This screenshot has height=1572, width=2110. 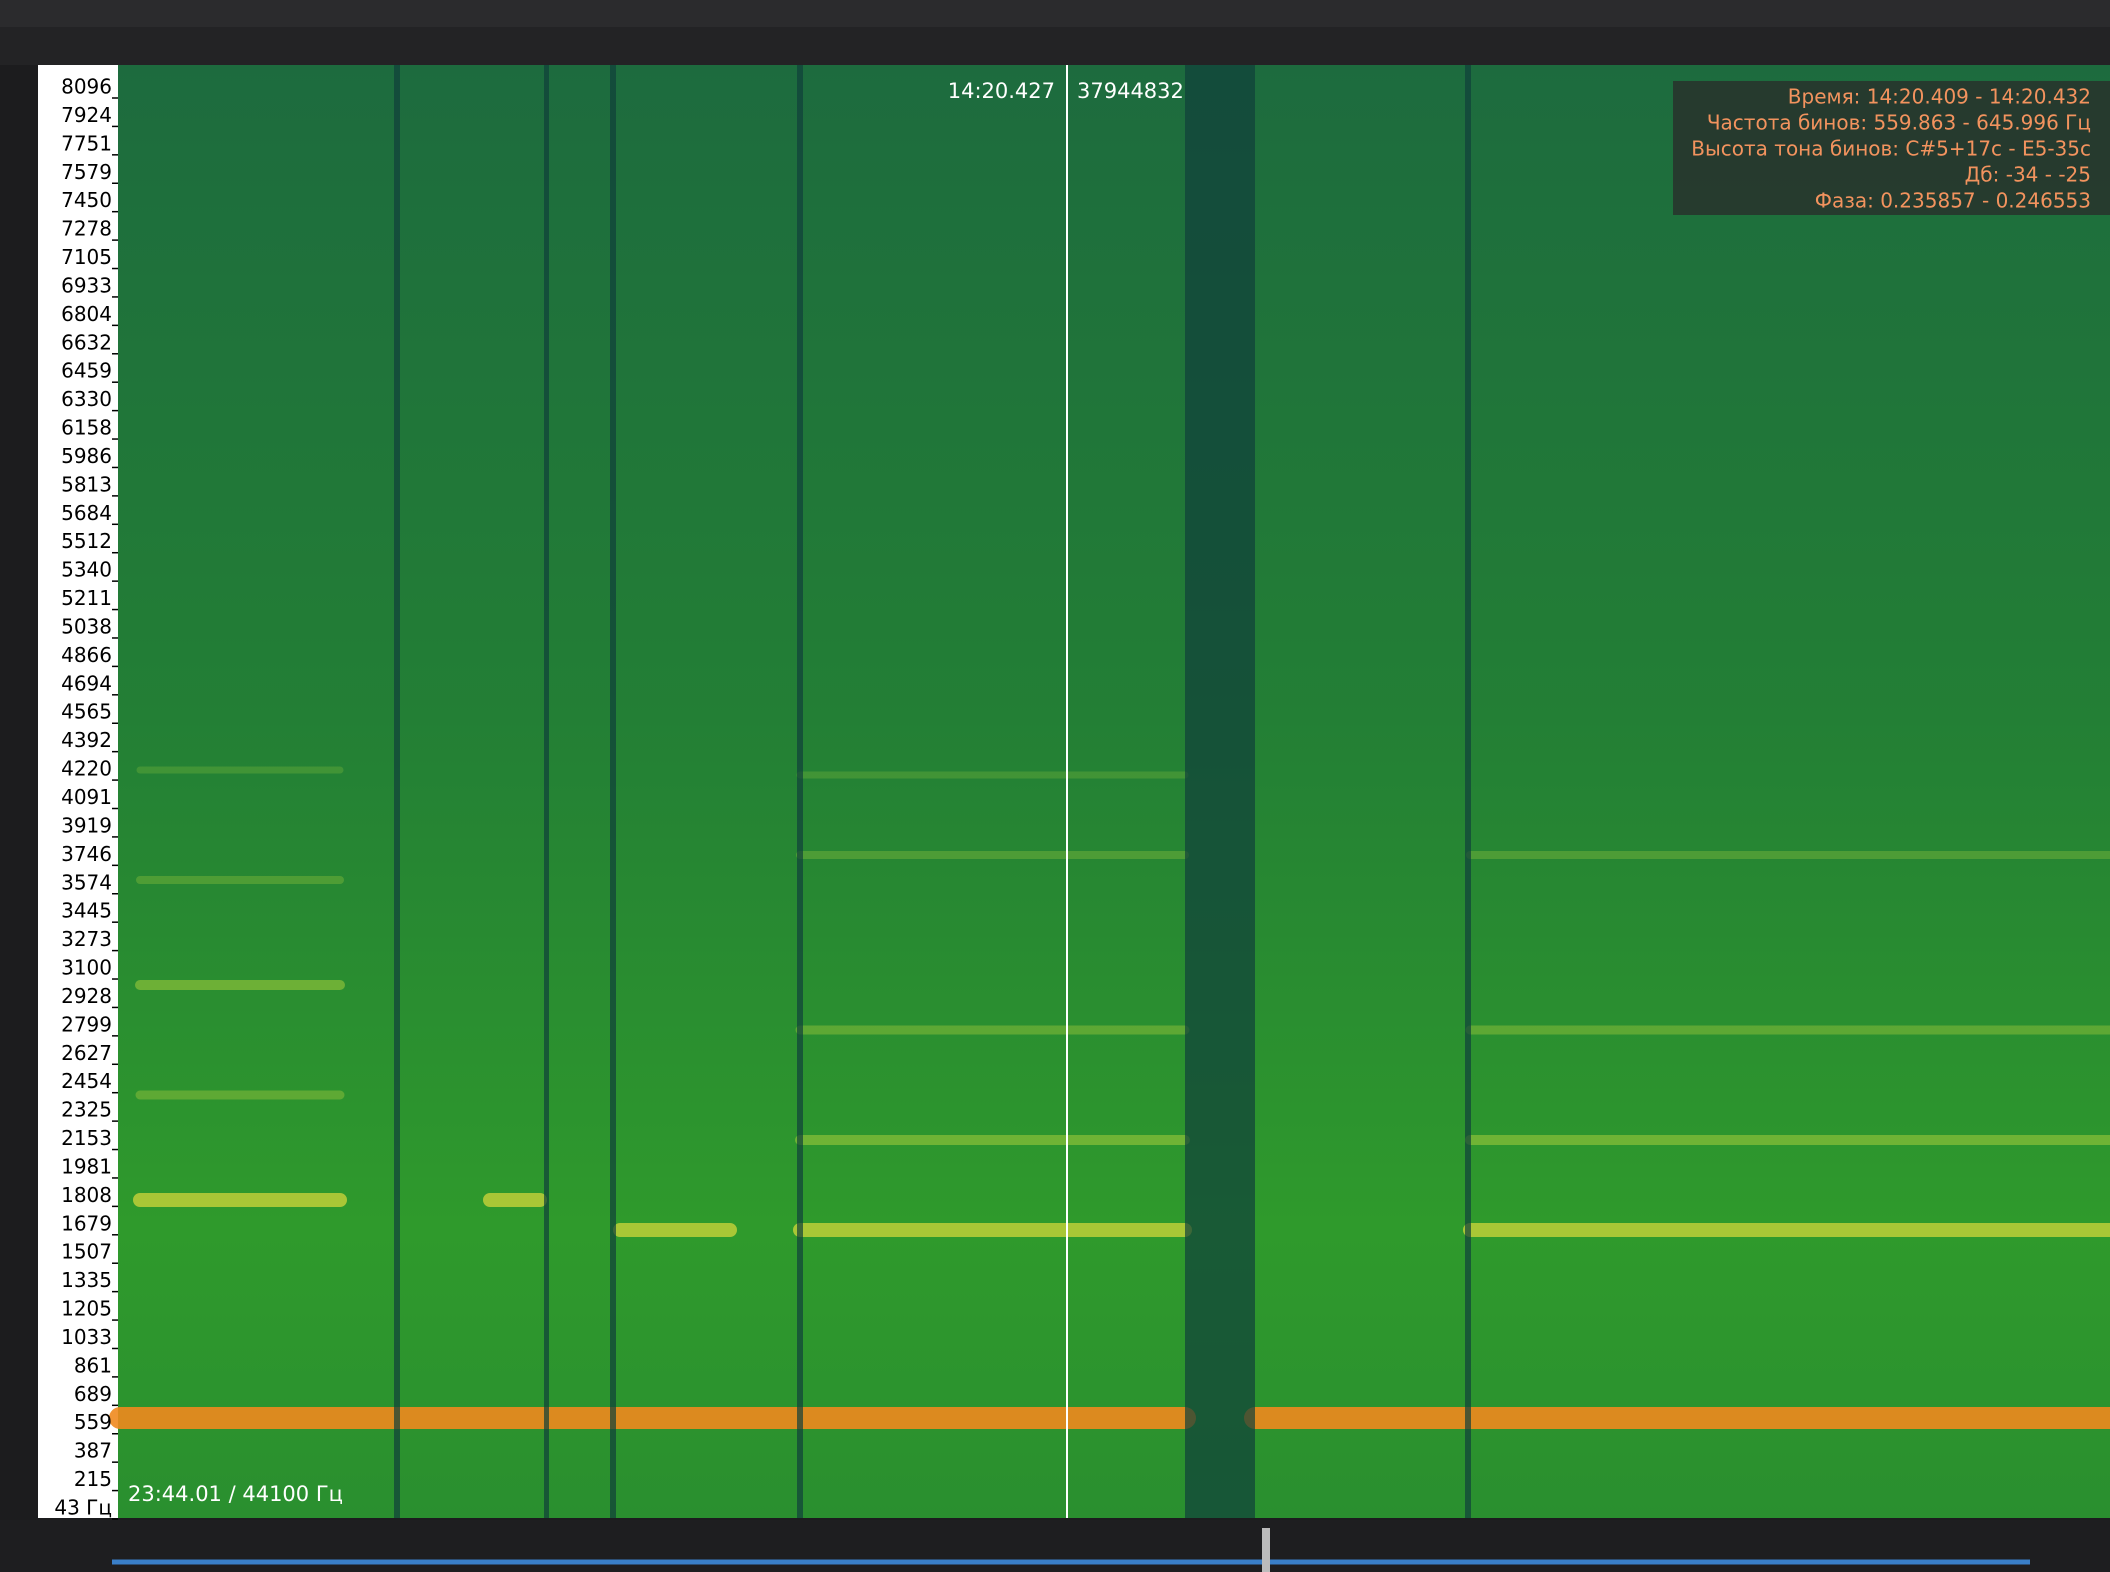 I want to click on axis-label: 2454, so click(x=86, y=1081).